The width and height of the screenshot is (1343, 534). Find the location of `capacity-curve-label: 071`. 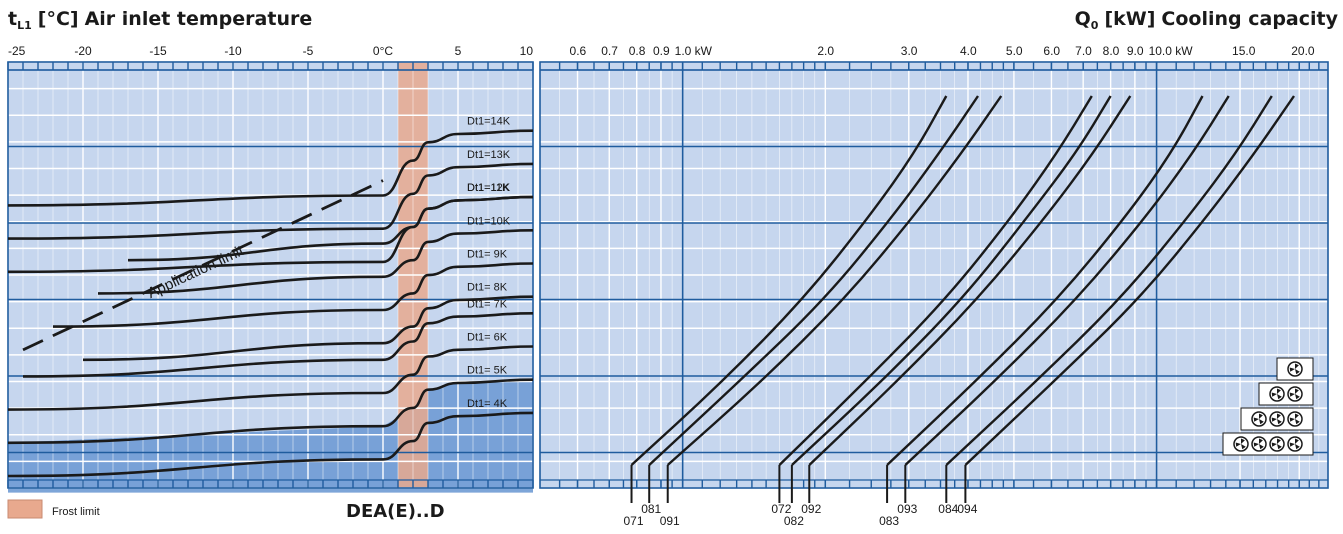

capacity-curve-label: 071 is located at coordinates (634, 521).